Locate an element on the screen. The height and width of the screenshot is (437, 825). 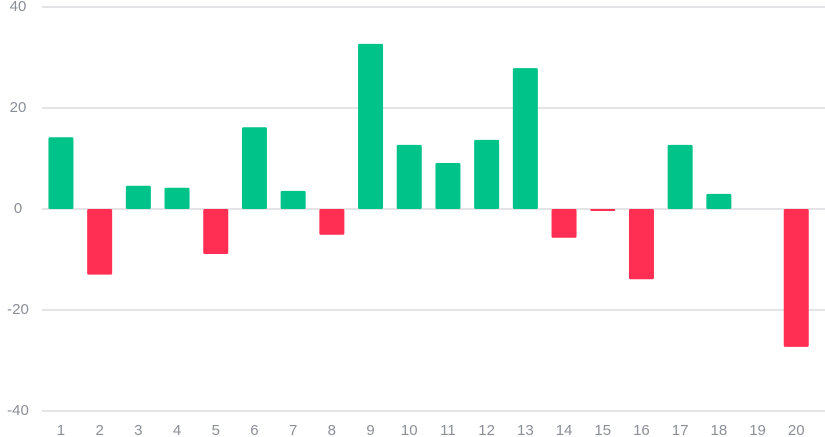
x-tick-label: 17 is located at coordinates (680, 429).